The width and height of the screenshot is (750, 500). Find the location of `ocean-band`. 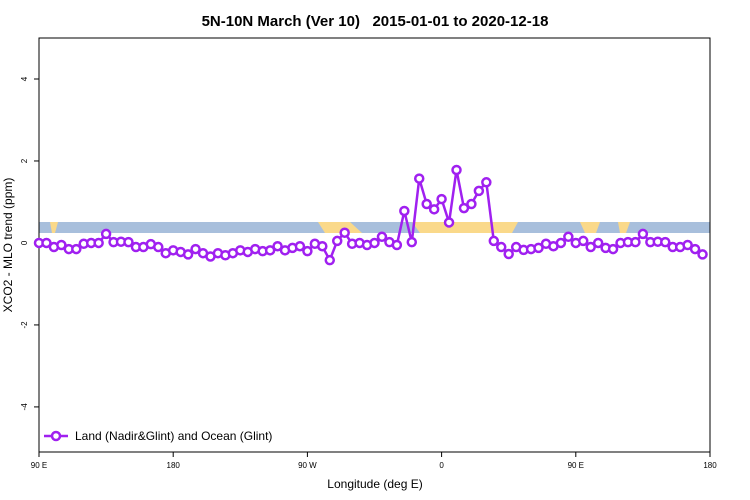

ocean-band is located at coordinates (374, 227).